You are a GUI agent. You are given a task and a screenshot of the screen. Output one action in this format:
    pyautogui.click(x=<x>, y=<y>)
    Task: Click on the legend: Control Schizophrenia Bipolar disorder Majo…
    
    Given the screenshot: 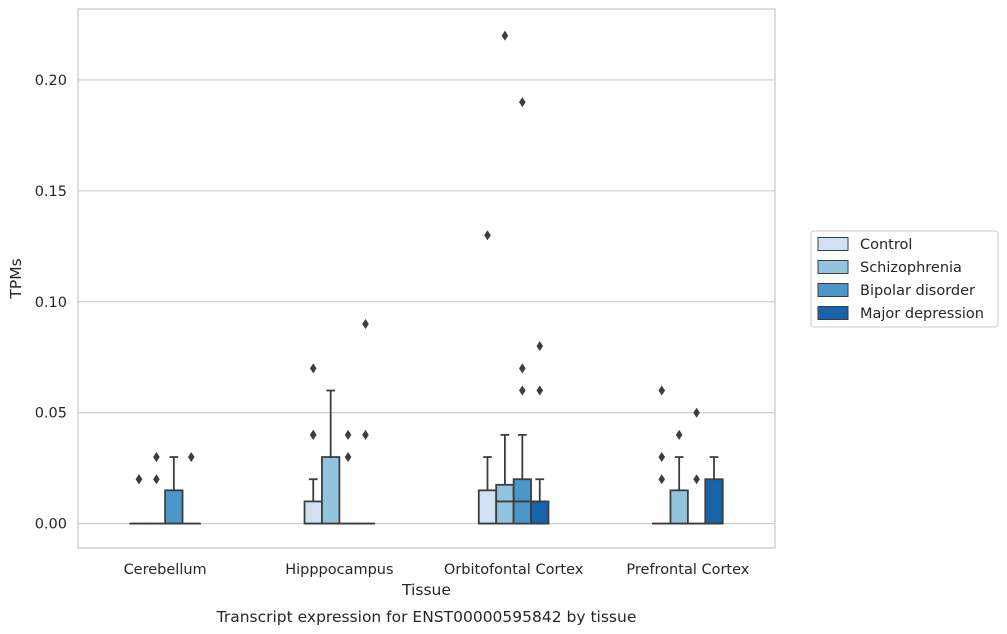 What is the action you would take?
    pyautogui.click(x=904, y=279)
    